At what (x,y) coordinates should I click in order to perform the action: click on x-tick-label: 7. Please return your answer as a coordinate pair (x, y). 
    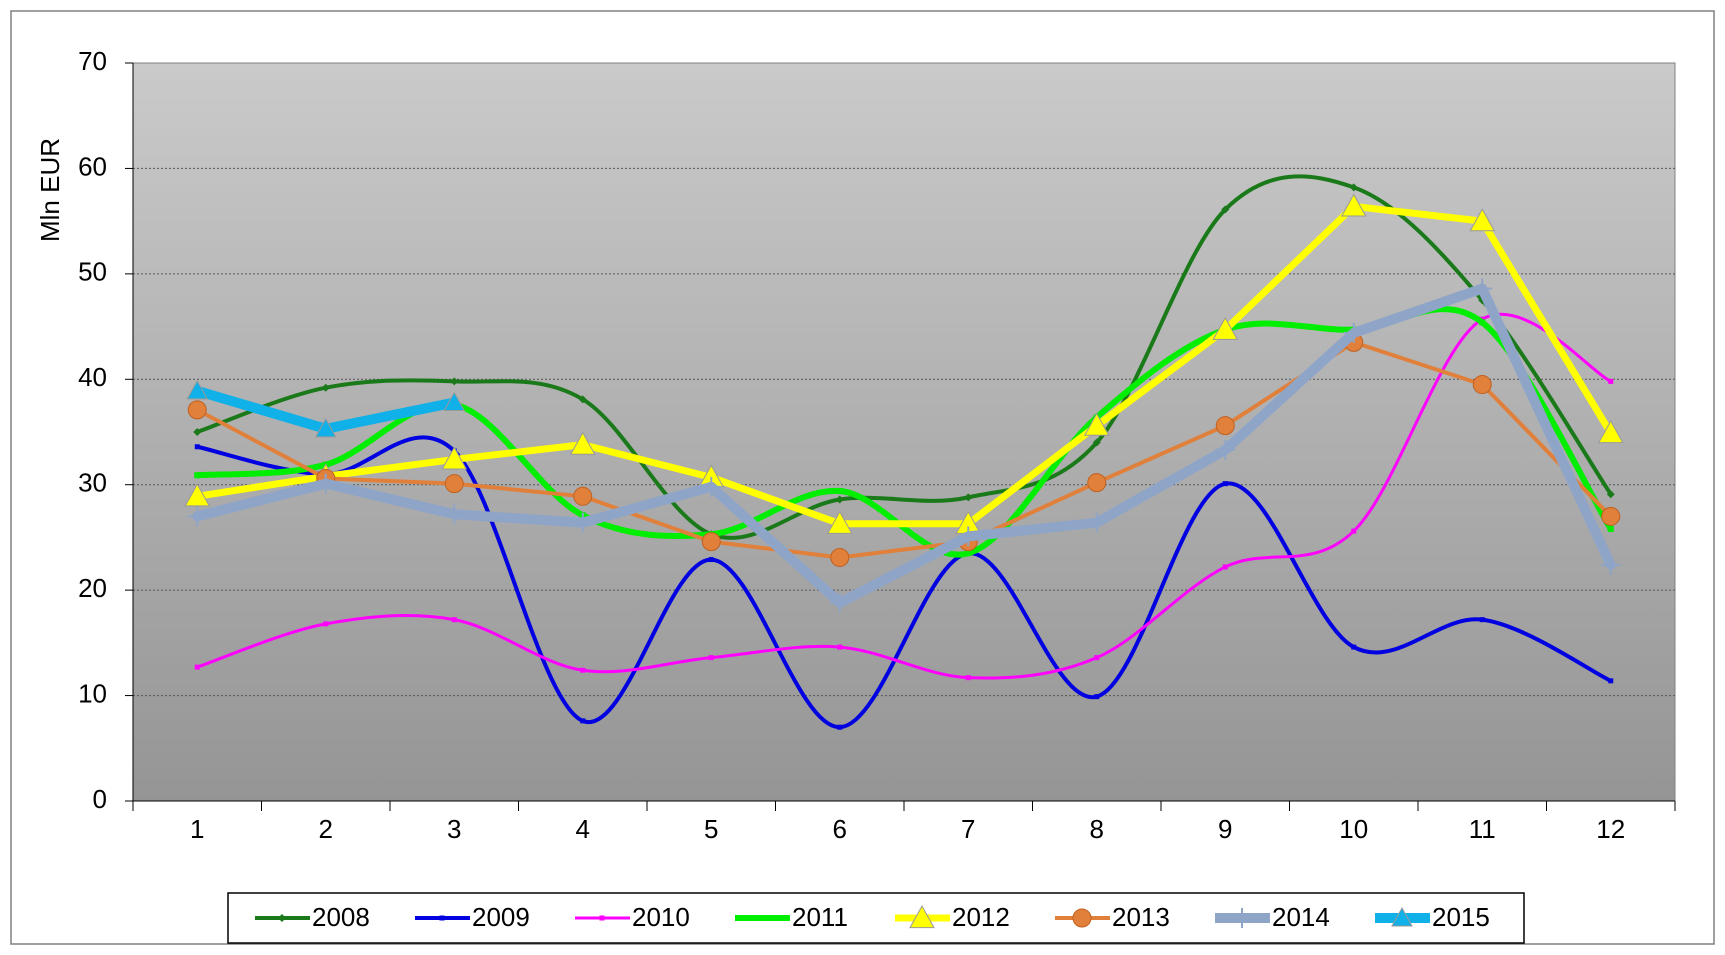
    Looking at the image, I should click on (968, 829).